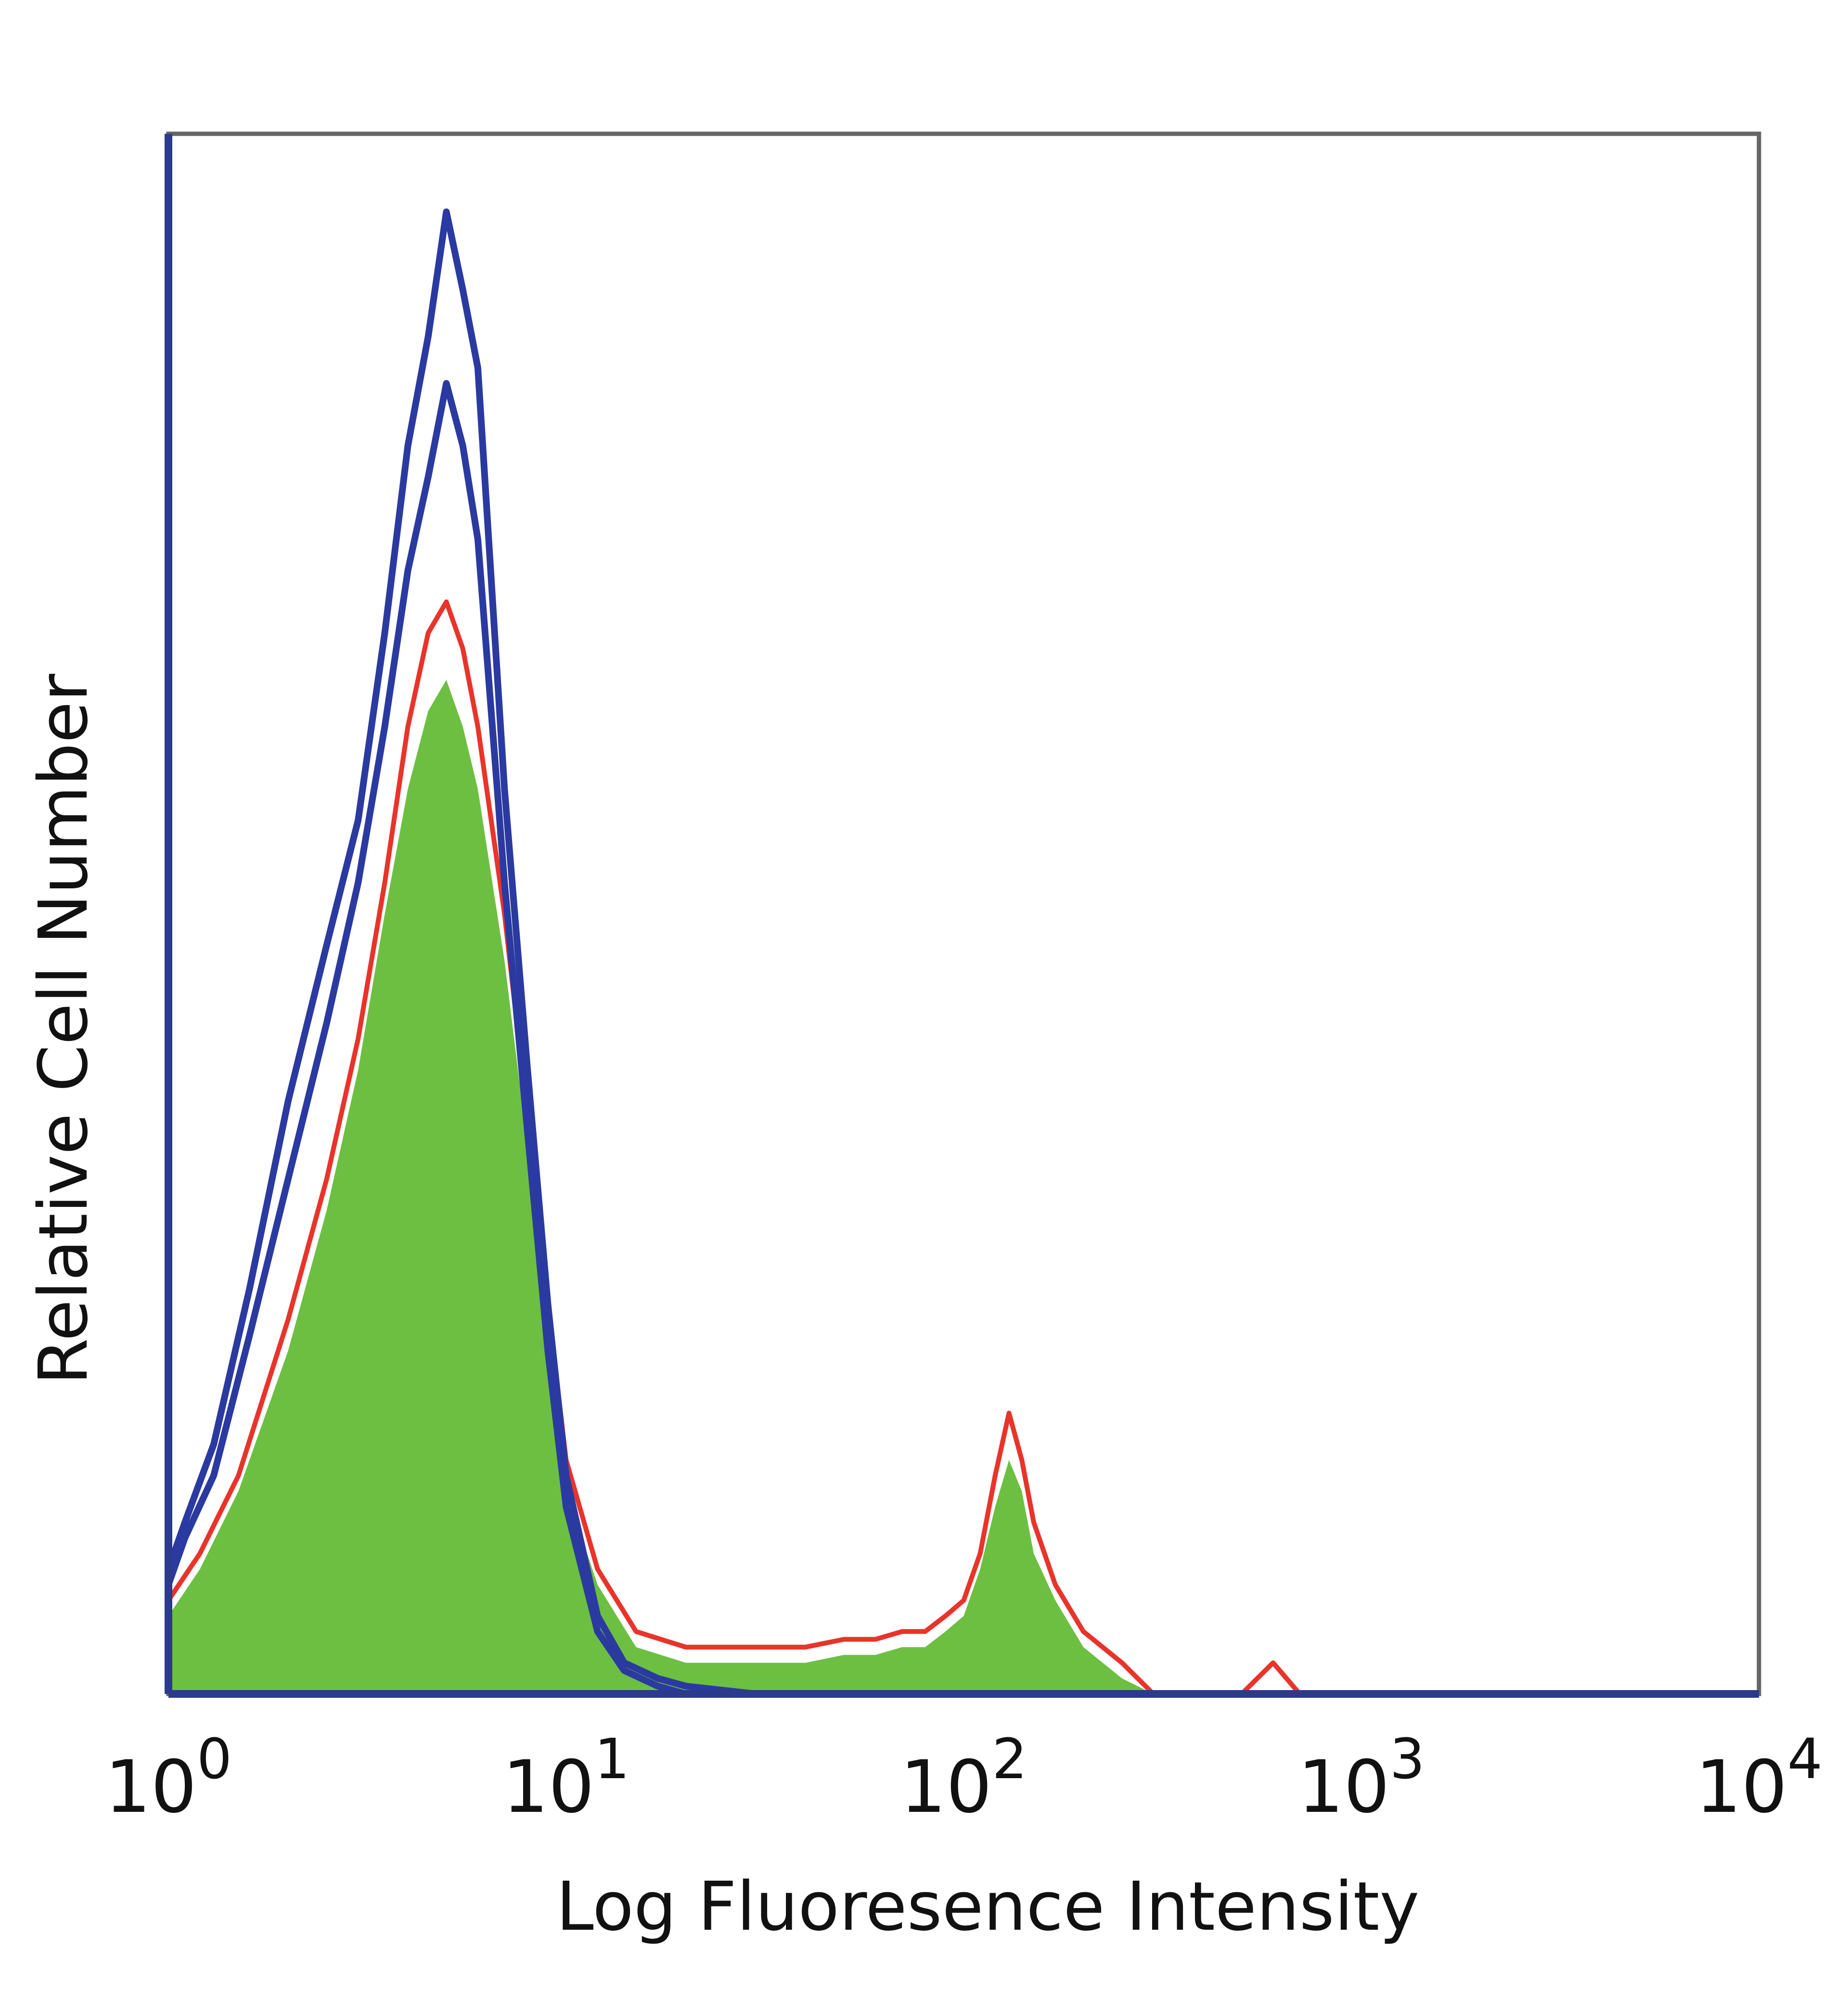 Image resolution: width=1848 pixels, height=2000 pixels. I want to click on x-tick-label-1: 10¹, so click(565, 1778).